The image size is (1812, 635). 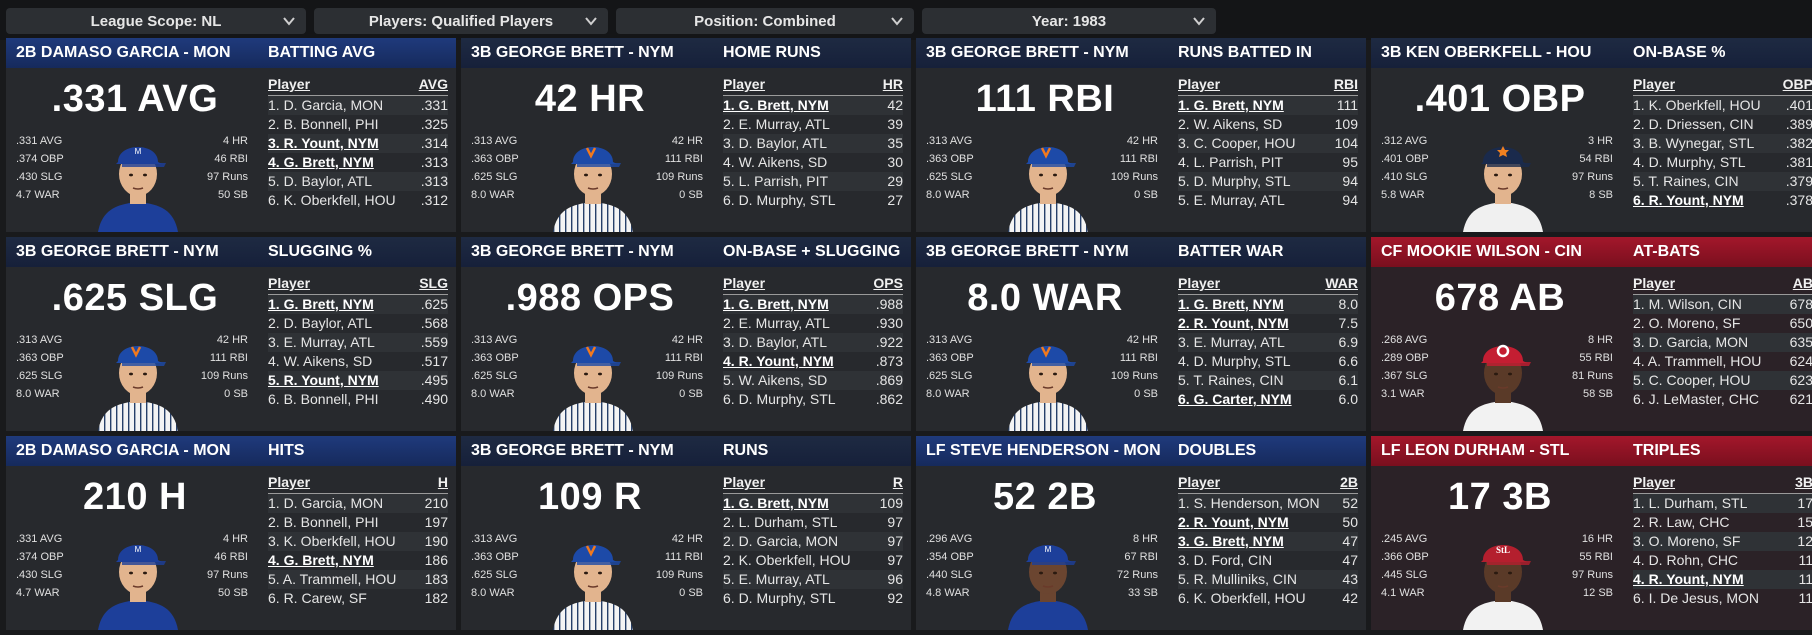 What do you see at coordinates (433, 84) in the screenshot?
I see `stat-column-header: AVG` at bounding box center [433, 84].